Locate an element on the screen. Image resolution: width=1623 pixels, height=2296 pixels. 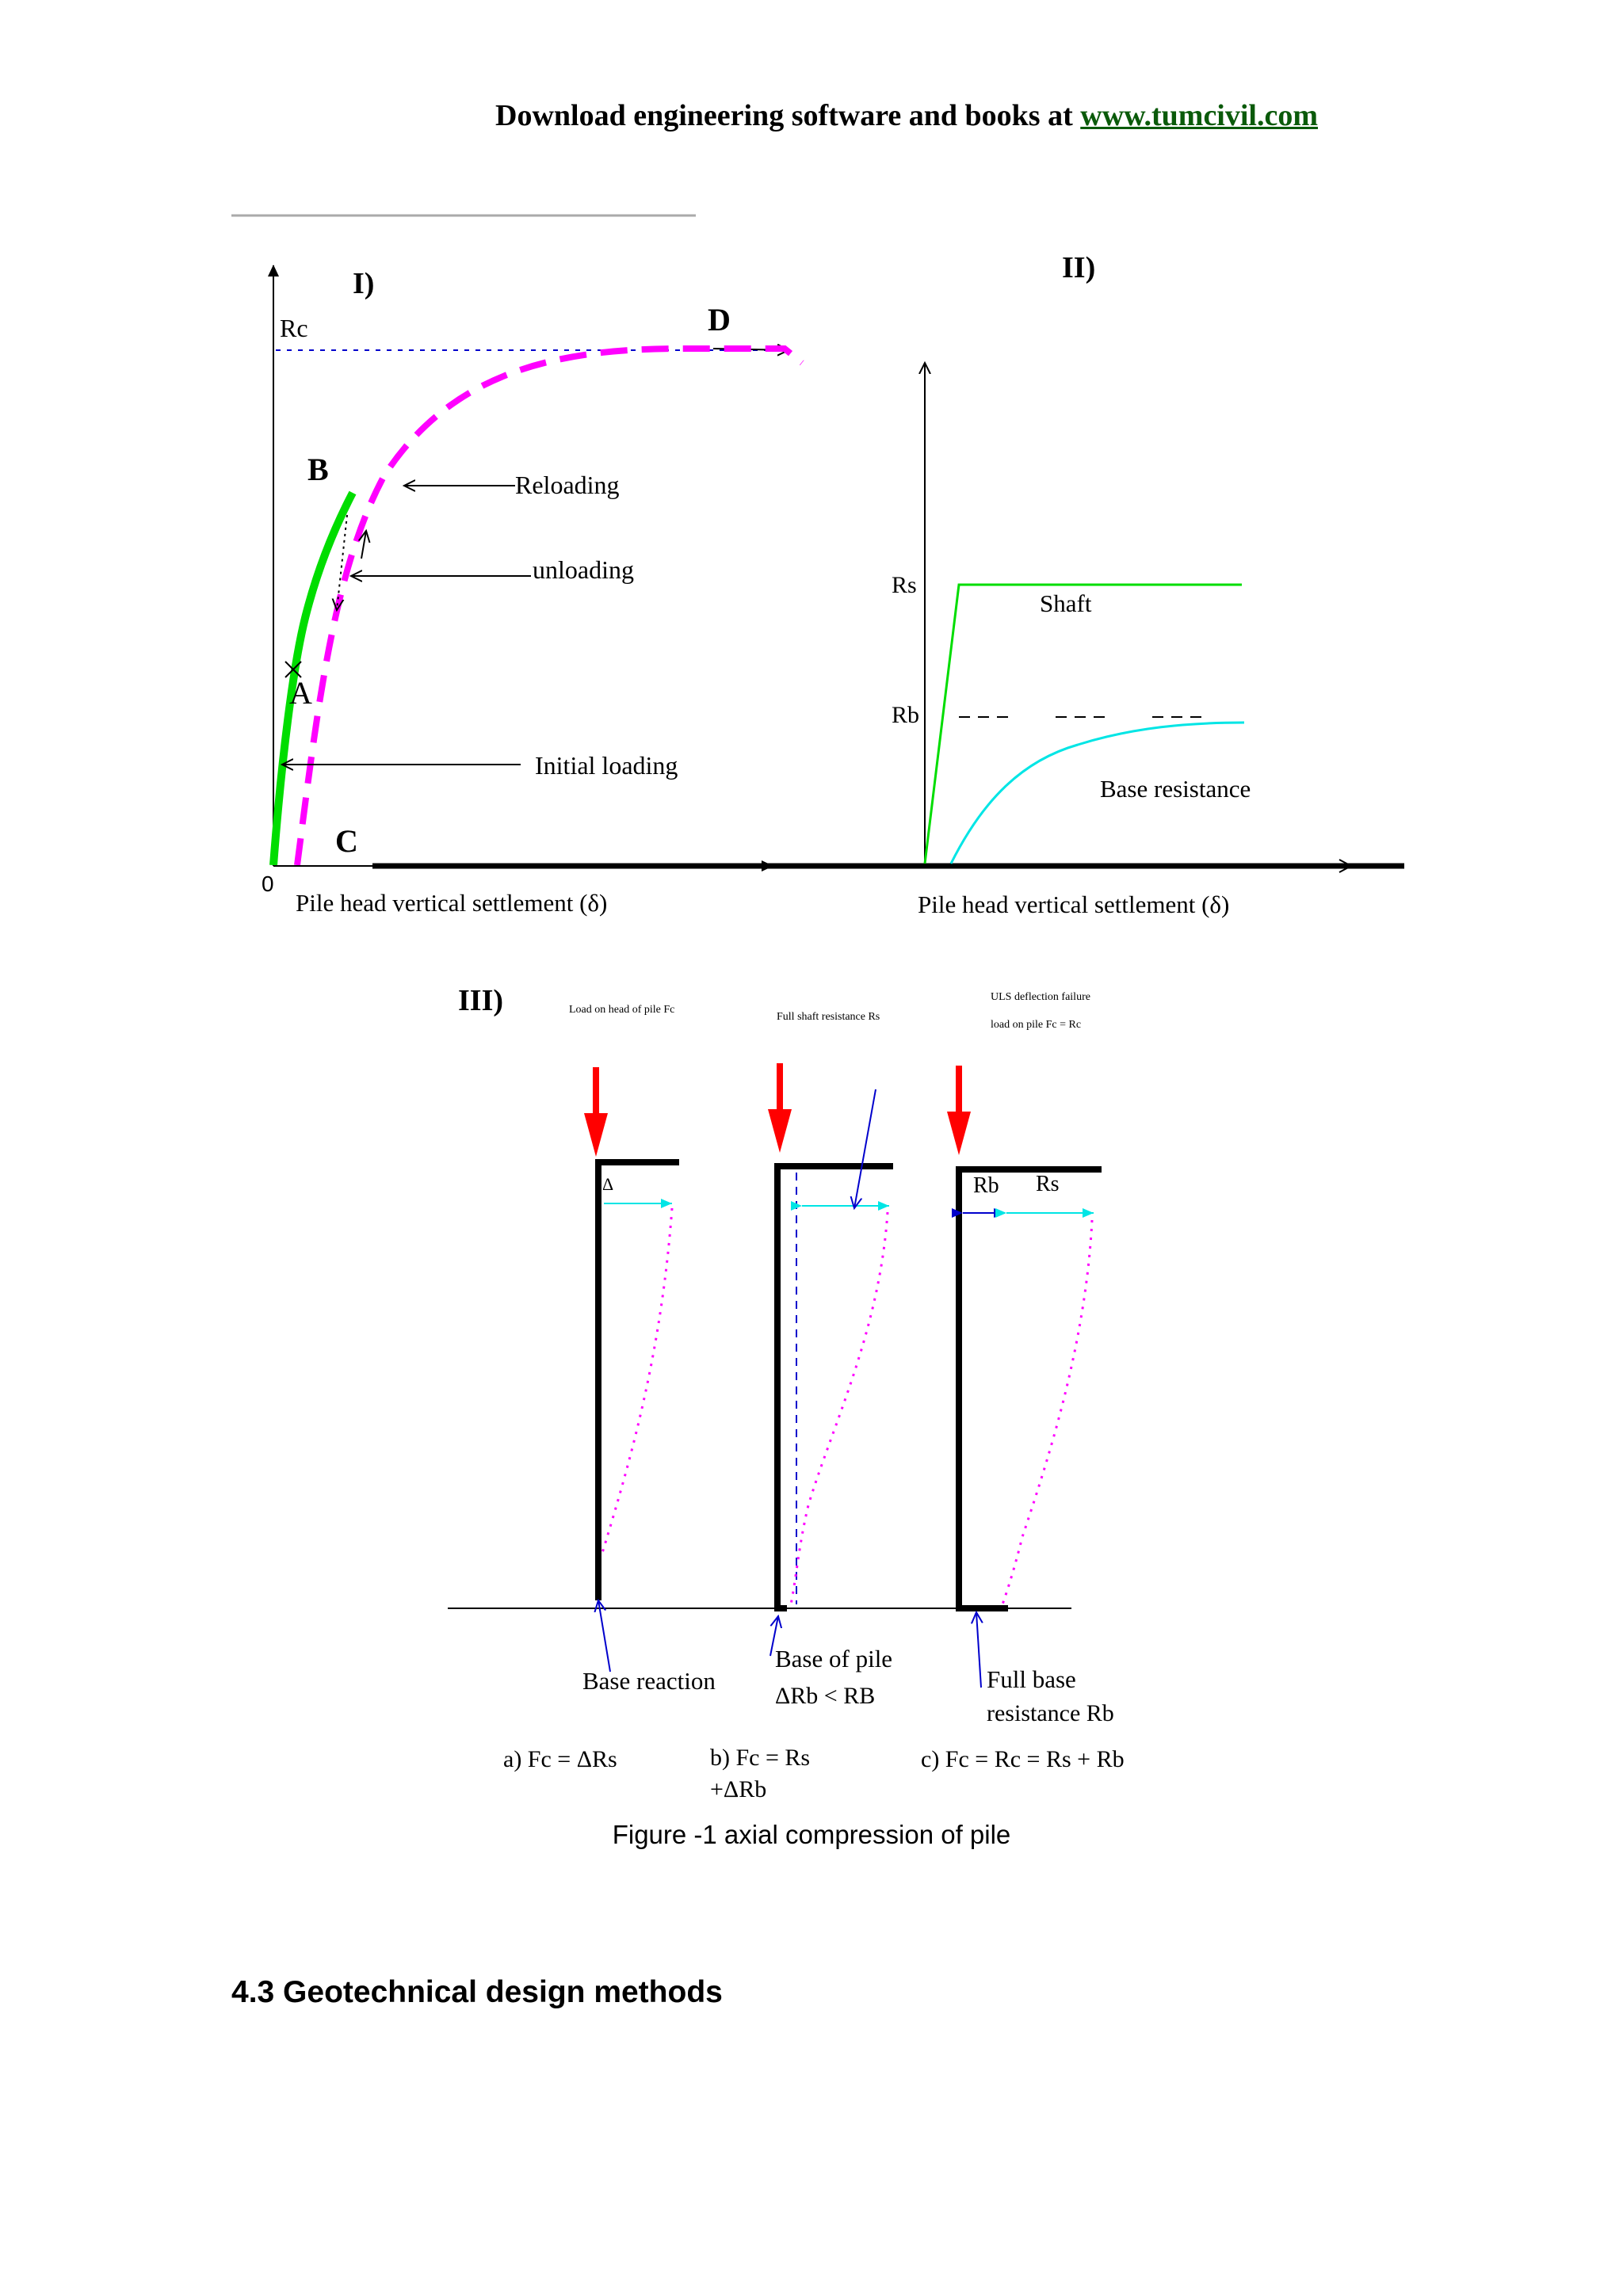
pile-c: Rb Rs Full base resistance Rb is located at coordinates (1030, 1396).